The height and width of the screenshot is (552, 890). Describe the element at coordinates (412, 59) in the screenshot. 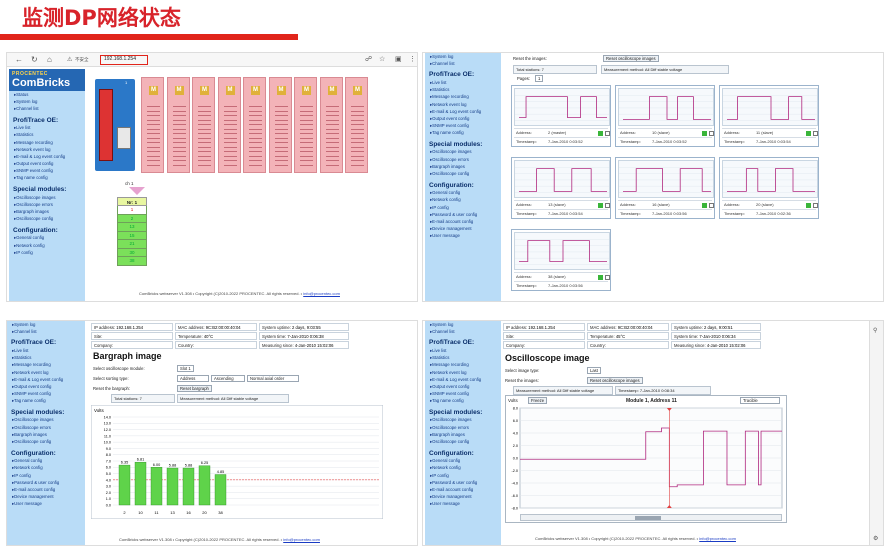

I see `more-icon: ⋮` at that location.